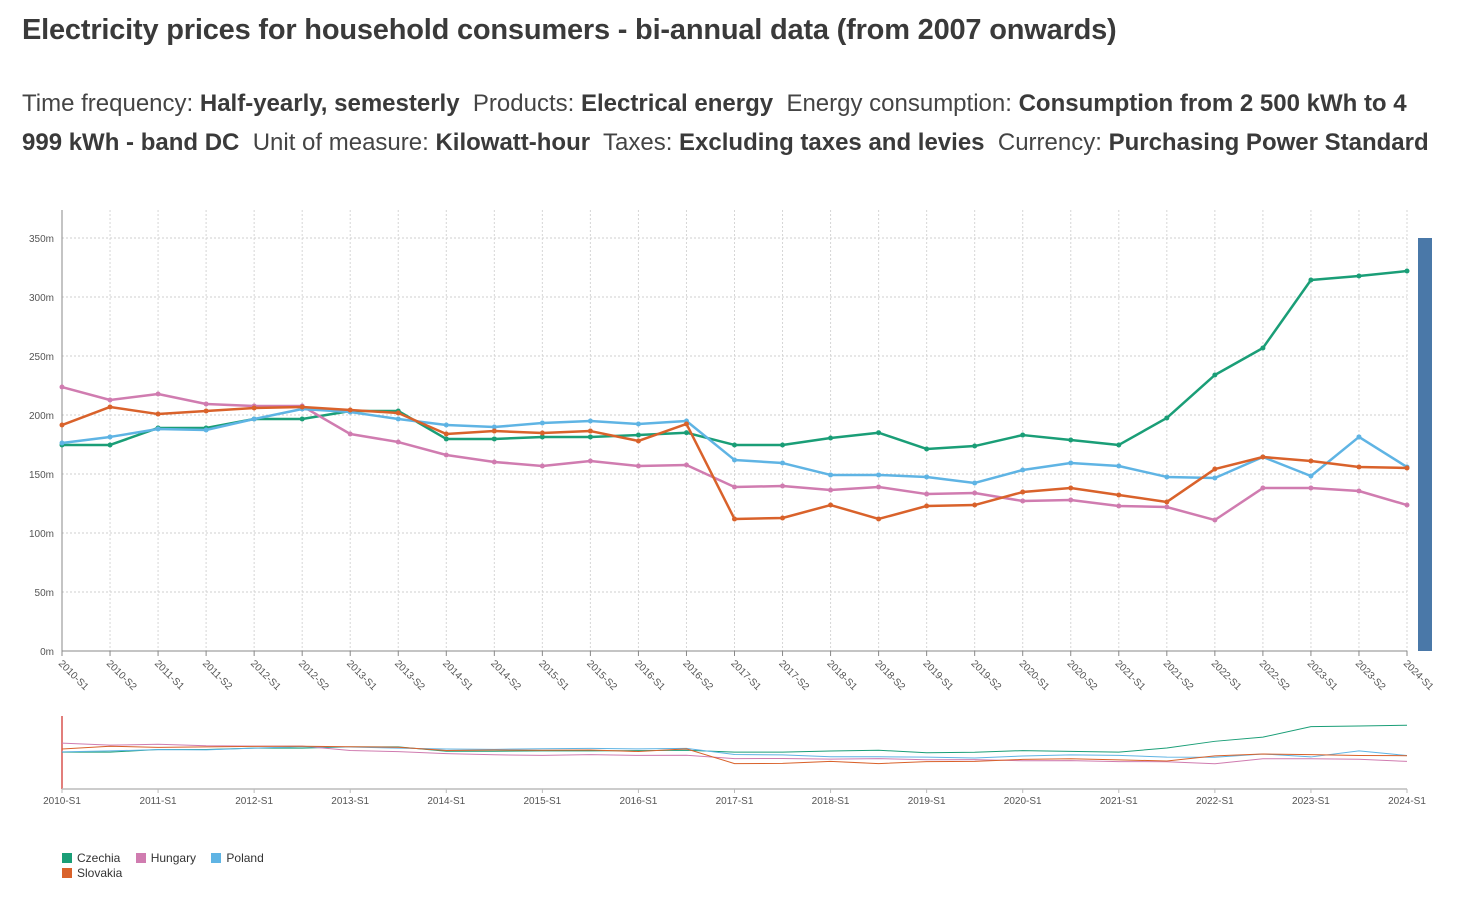  What do you see at coordinates (1425, 444) in the screenshot?
I see `vertical-scrollbar` at bounding box center [1425, 444].